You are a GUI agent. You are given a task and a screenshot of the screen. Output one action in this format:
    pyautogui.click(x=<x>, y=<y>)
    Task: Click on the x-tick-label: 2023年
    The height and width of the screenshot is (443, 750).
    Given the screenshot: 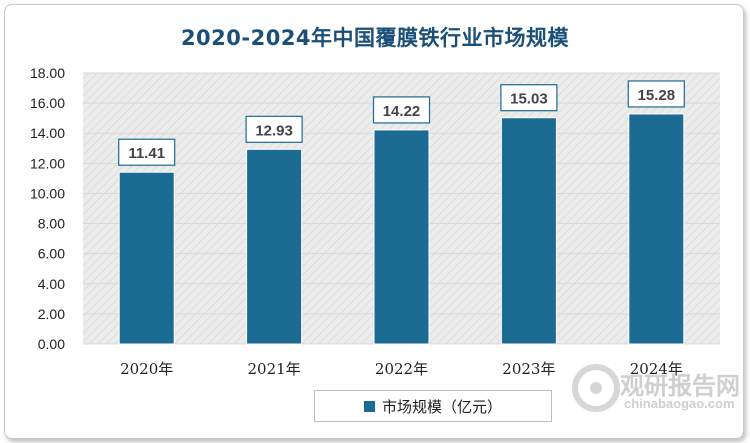 What is the action you would take?
    pyautogui.click(x=528, y=369)
    